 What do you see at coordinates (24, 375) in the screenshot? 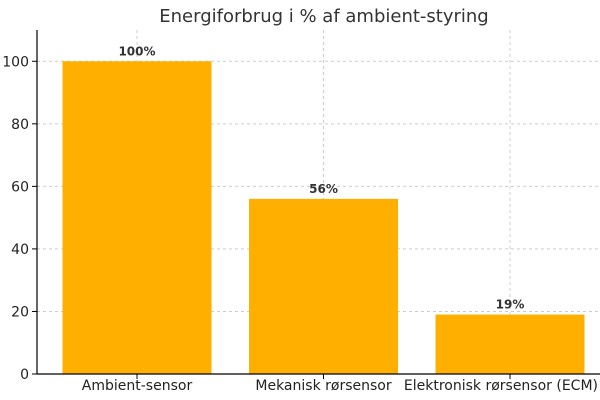
I see `y-tick-label: 0` at bounding box center [24, 375].